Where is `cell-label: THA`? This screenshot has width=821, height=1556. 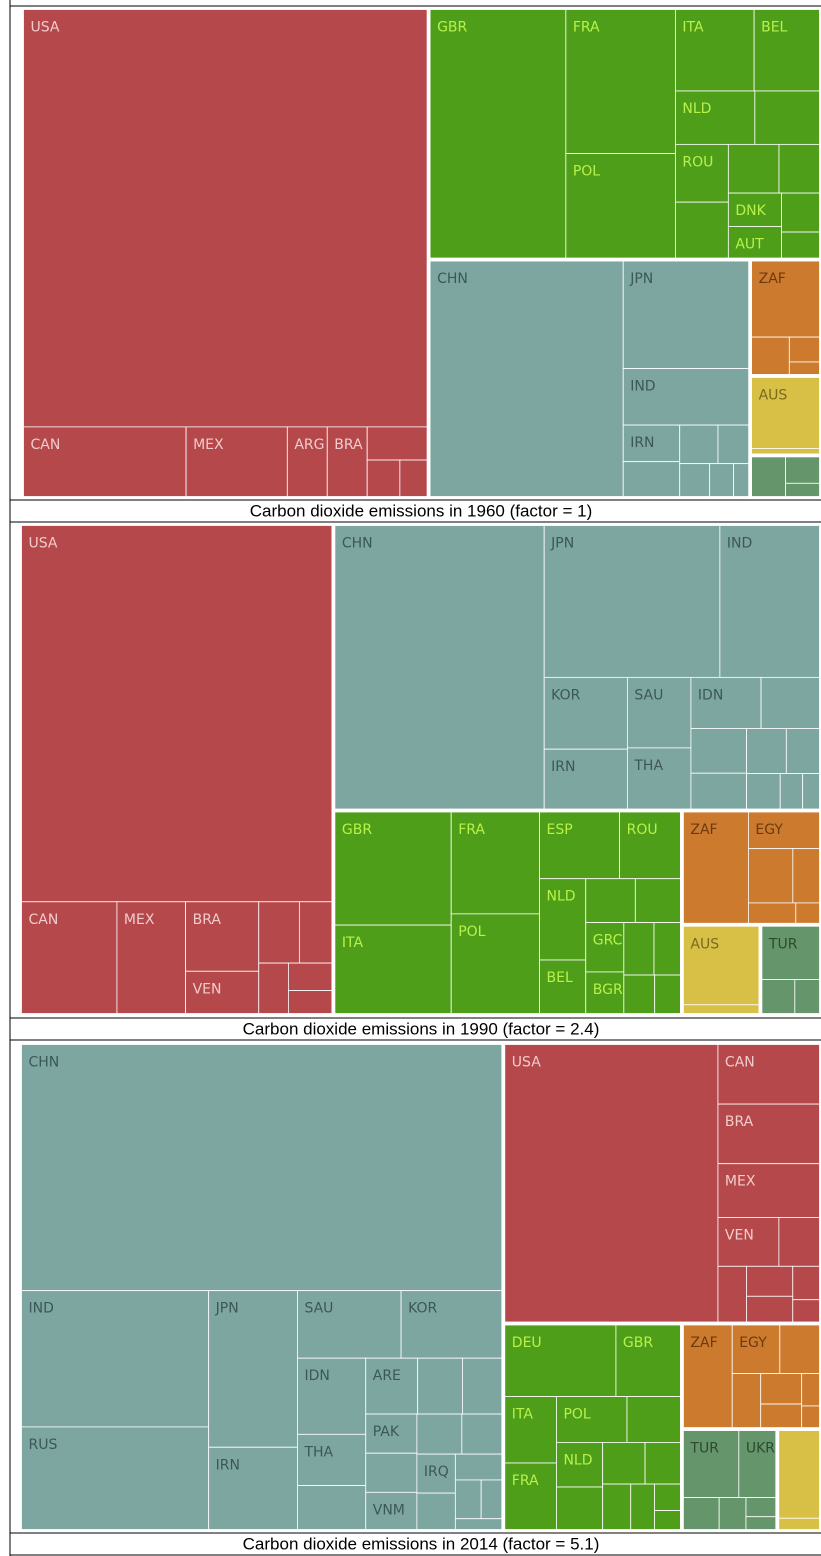 cell-label: THA is located at coordinates (648, 766).